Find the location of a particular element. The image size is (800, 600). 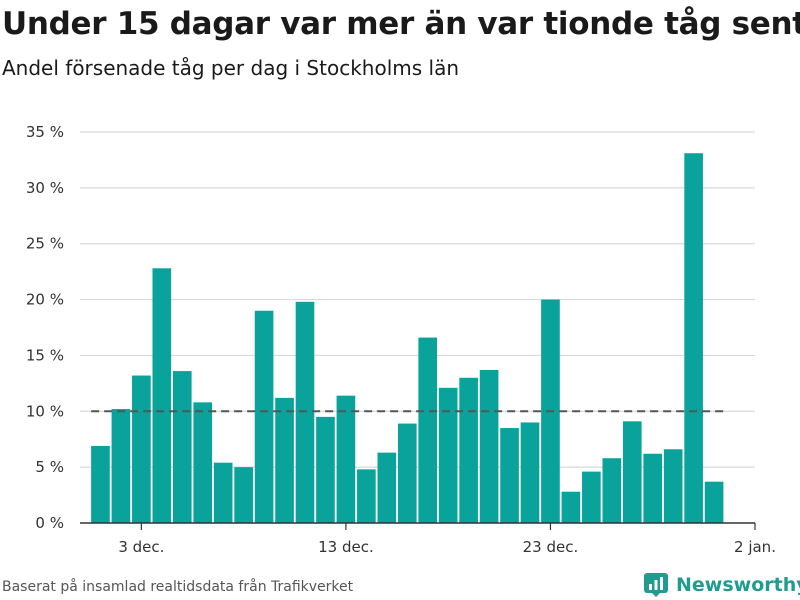

y-tick-label: 0 % is located at coordinates (49, 523).